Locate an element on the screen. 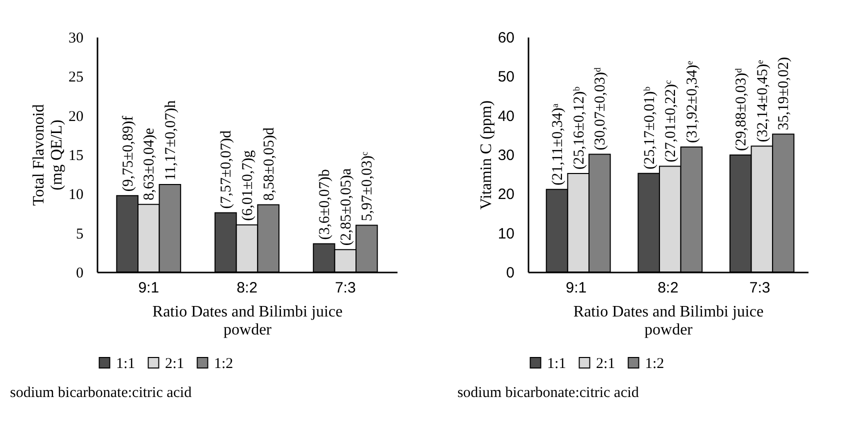 This screenshot has height=436, width=841. y-tick-label: 50 is located at coordinates (506, 77).